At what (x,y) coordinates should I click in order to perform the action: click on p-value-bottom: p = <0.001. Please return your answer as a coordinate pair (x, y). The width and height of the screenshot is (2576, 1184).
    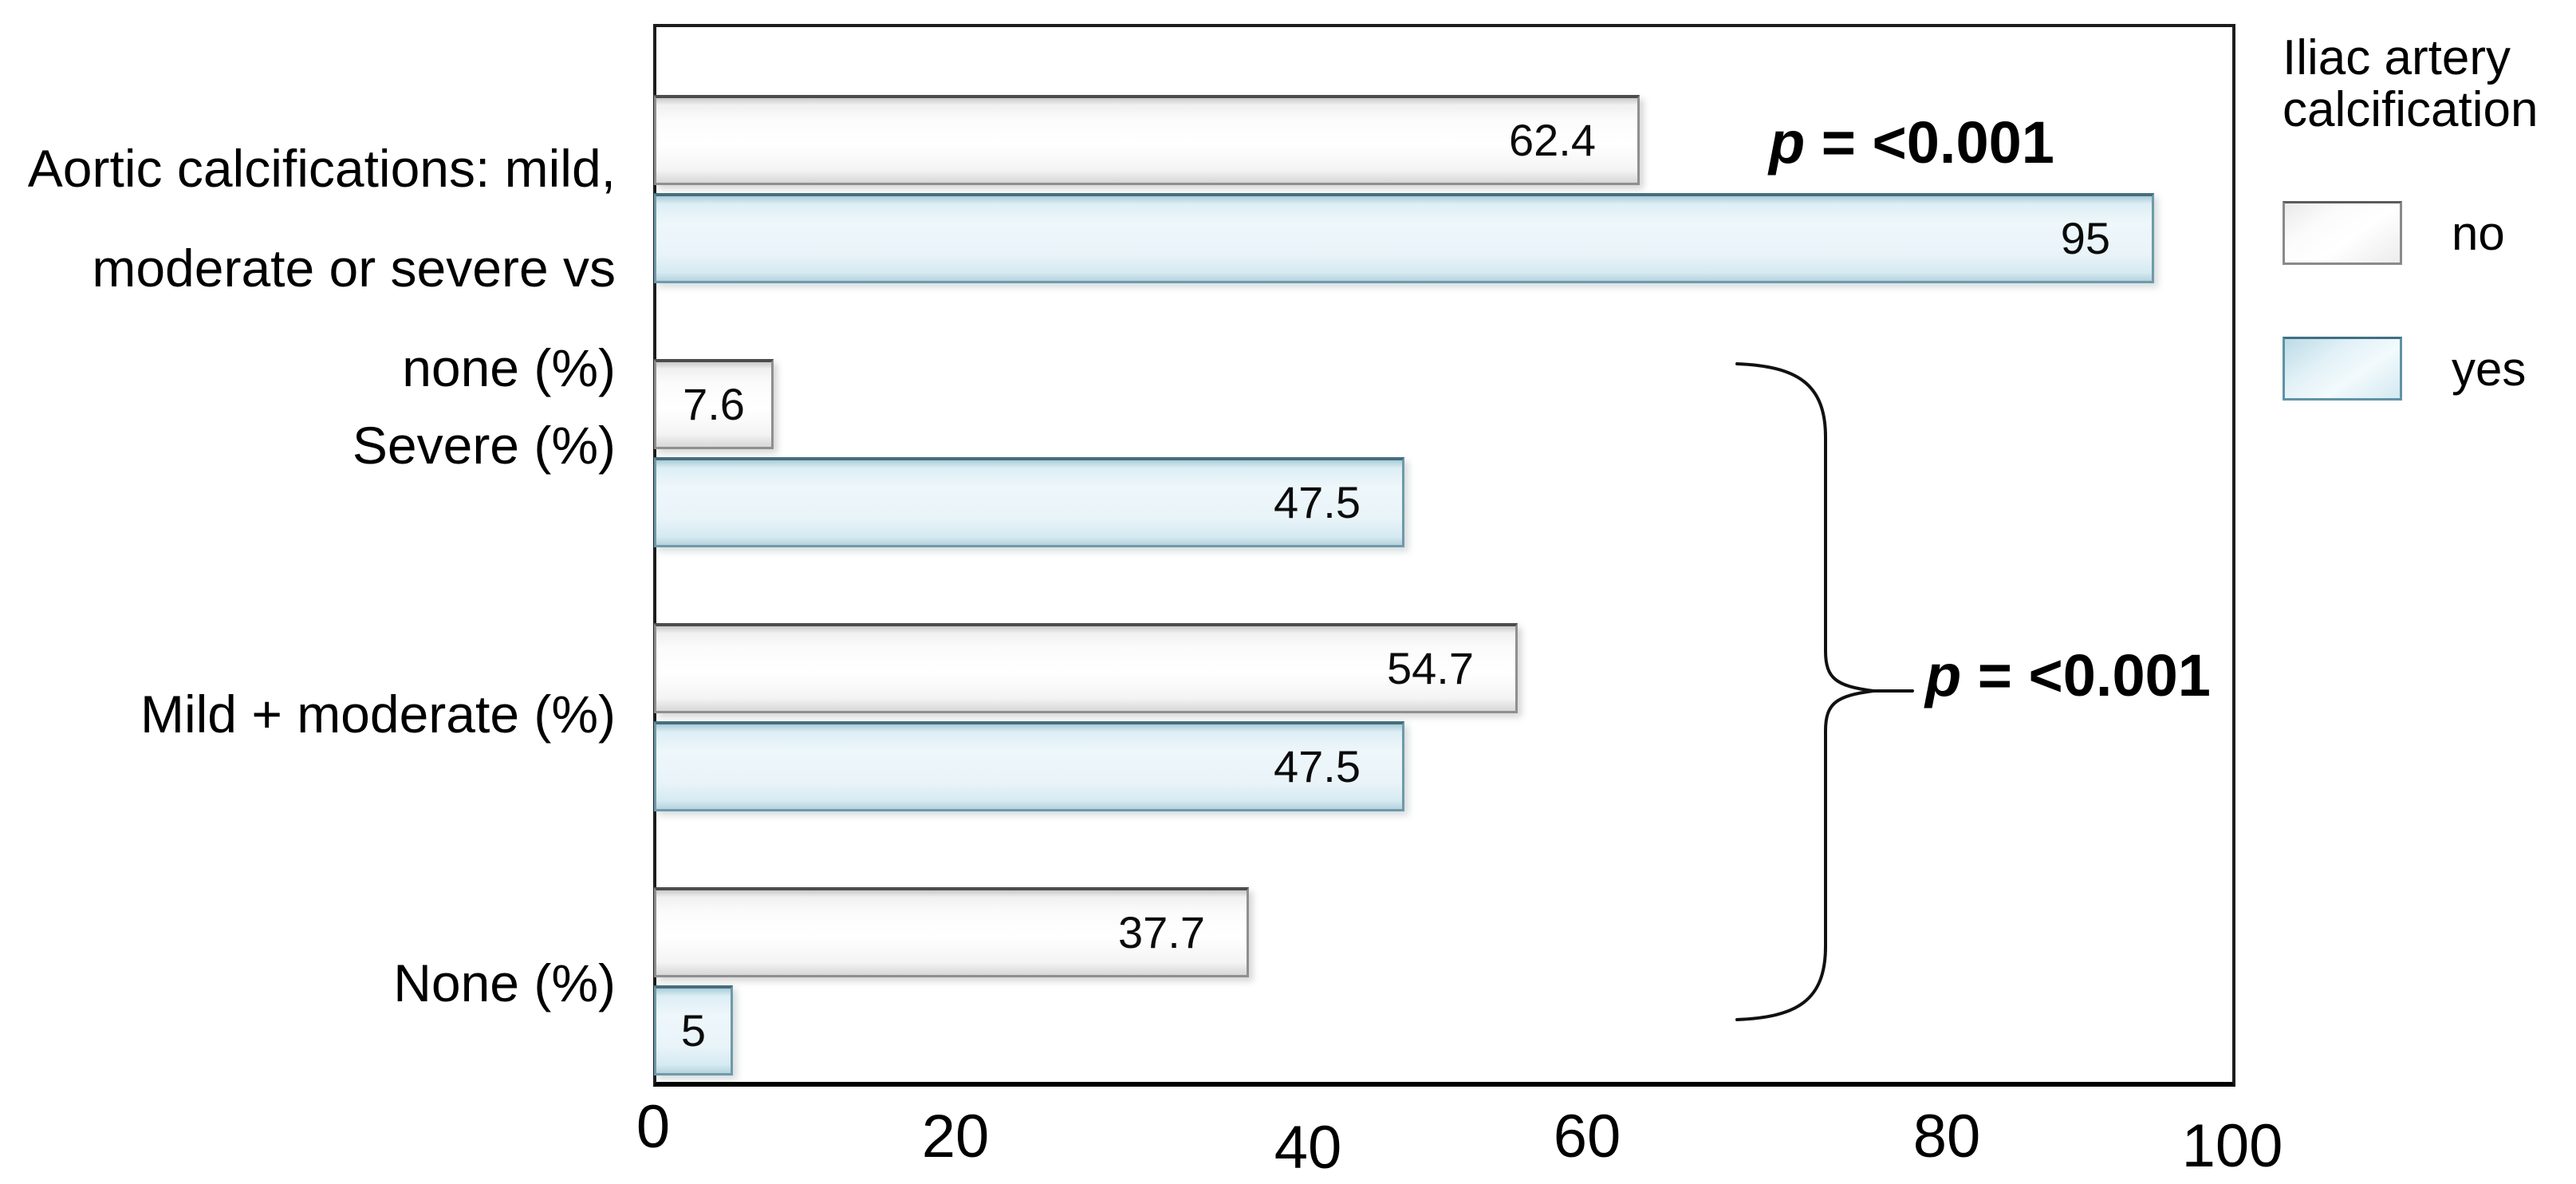
    Looking at the image, I should click on (2068, 675).